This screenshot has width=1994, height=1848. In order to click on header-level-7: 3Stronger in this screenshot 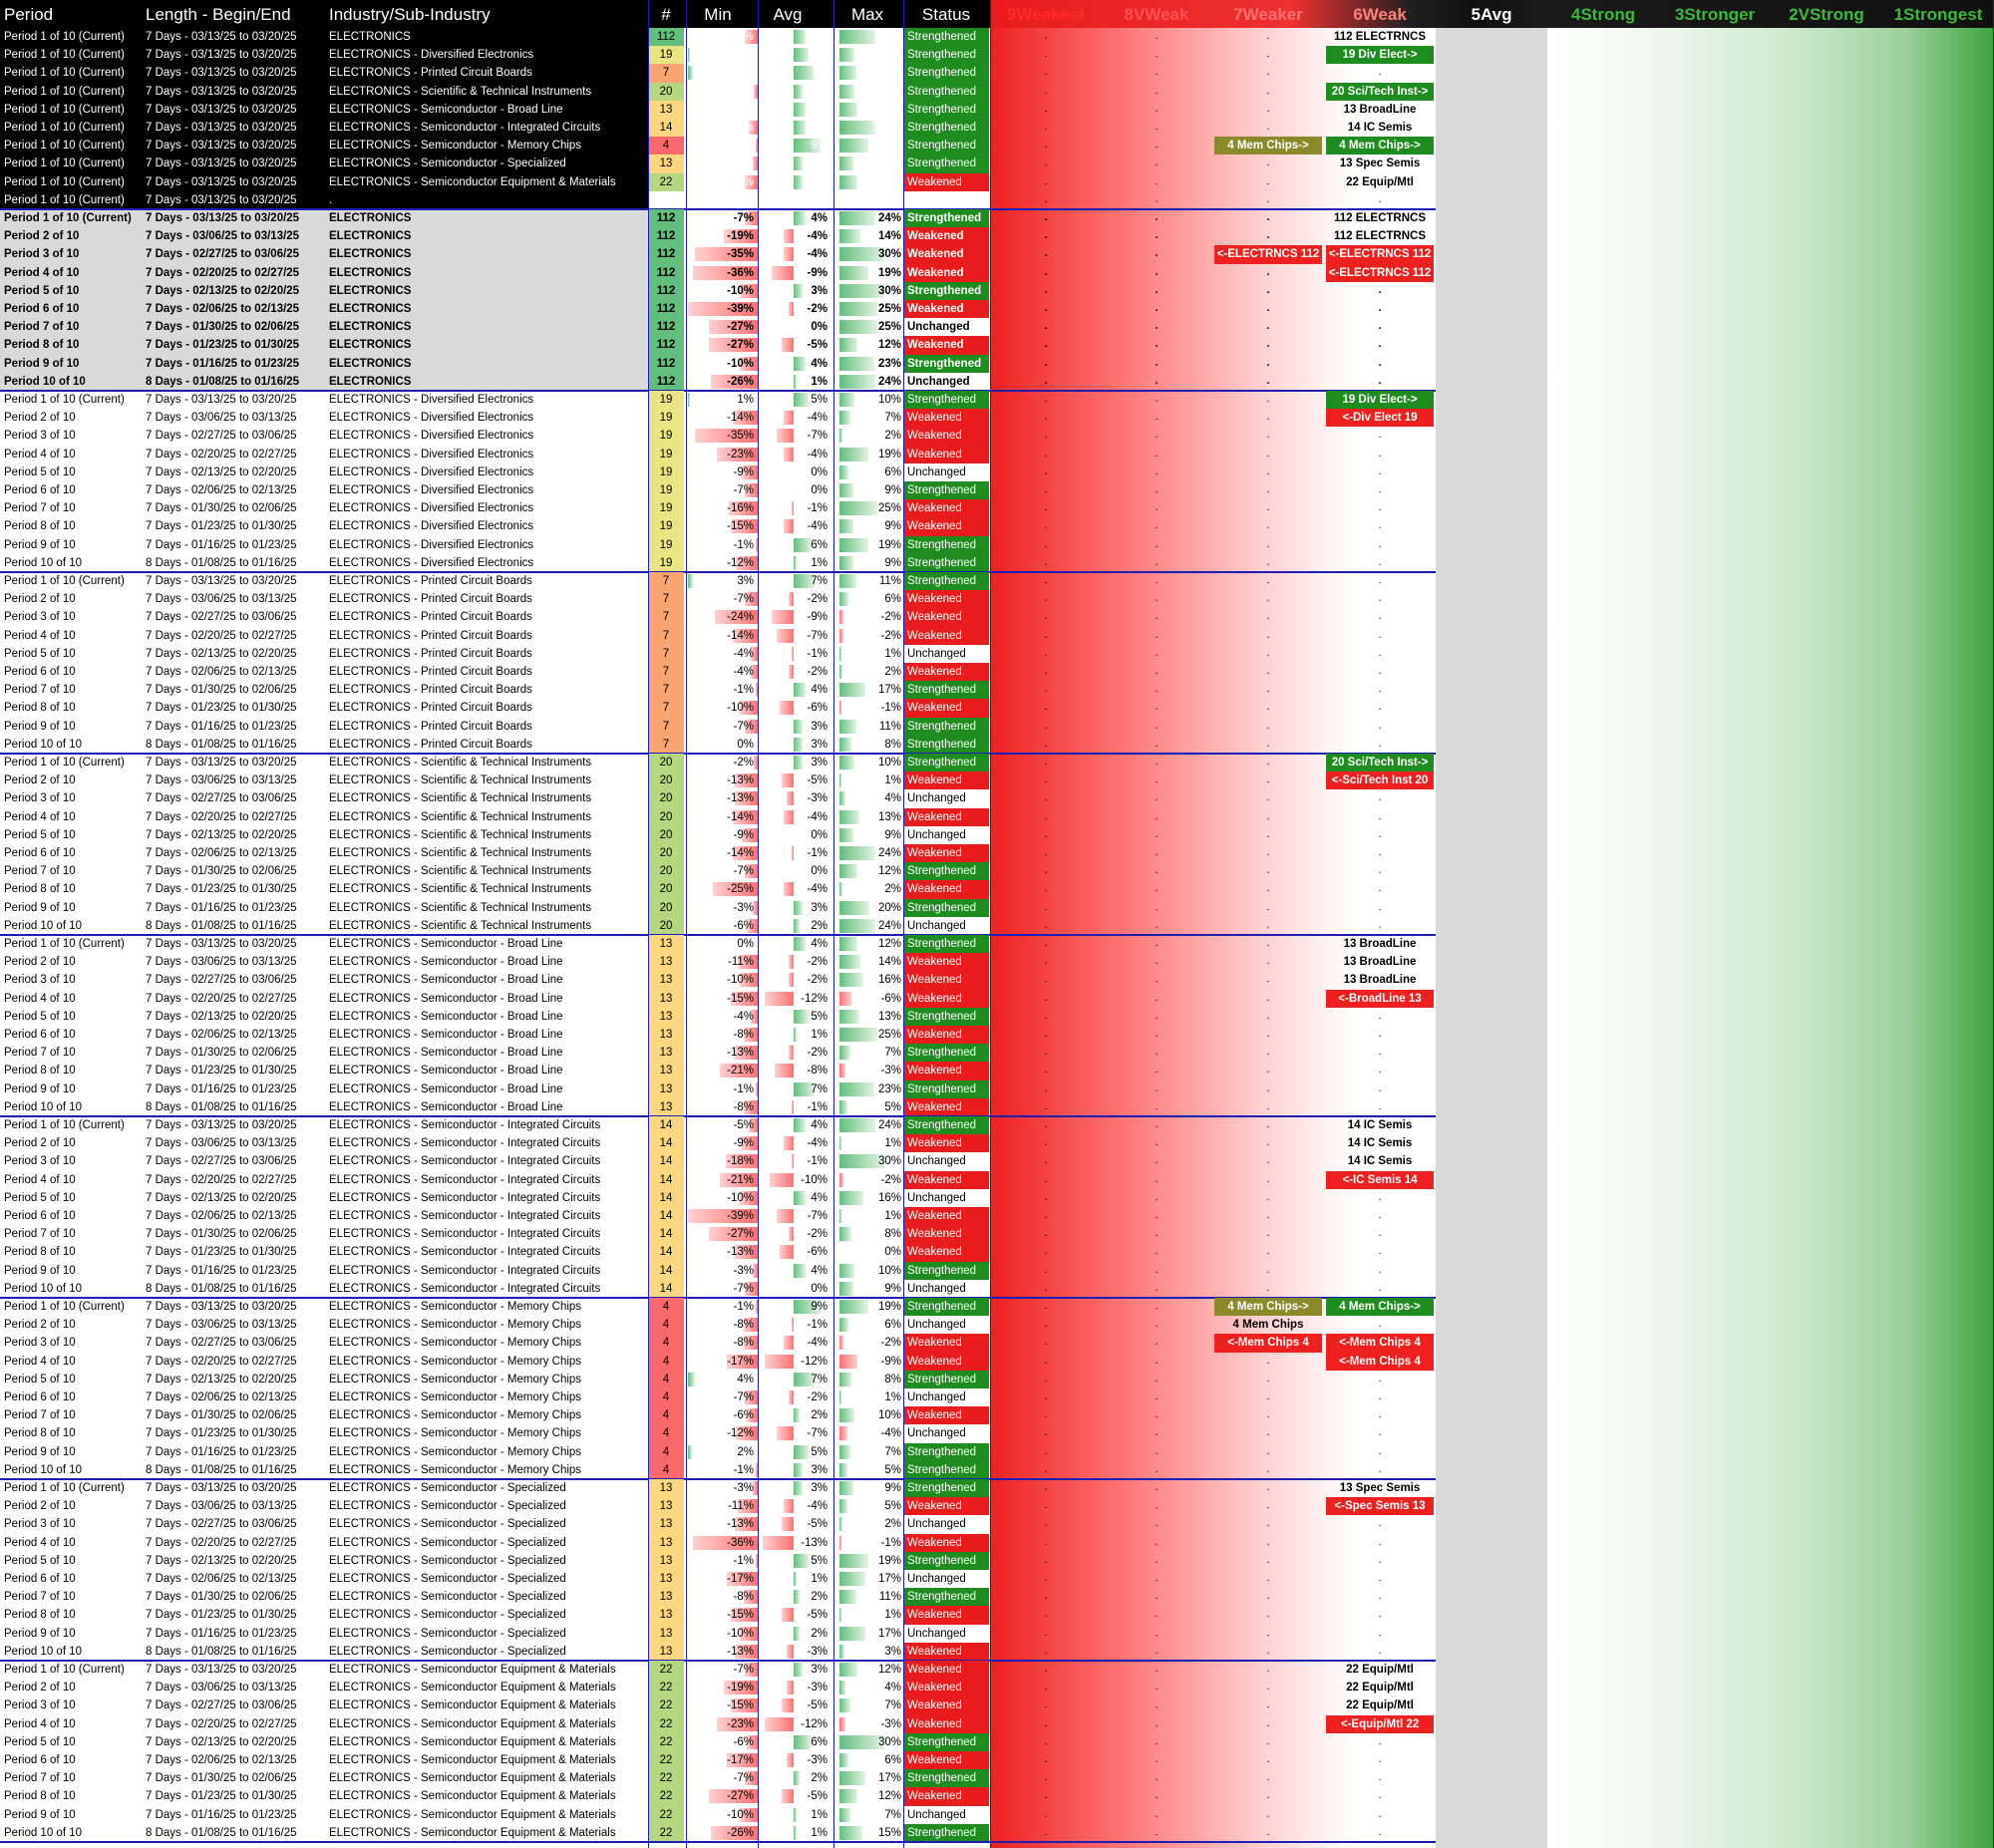, I will do `click(1715, 15)`.